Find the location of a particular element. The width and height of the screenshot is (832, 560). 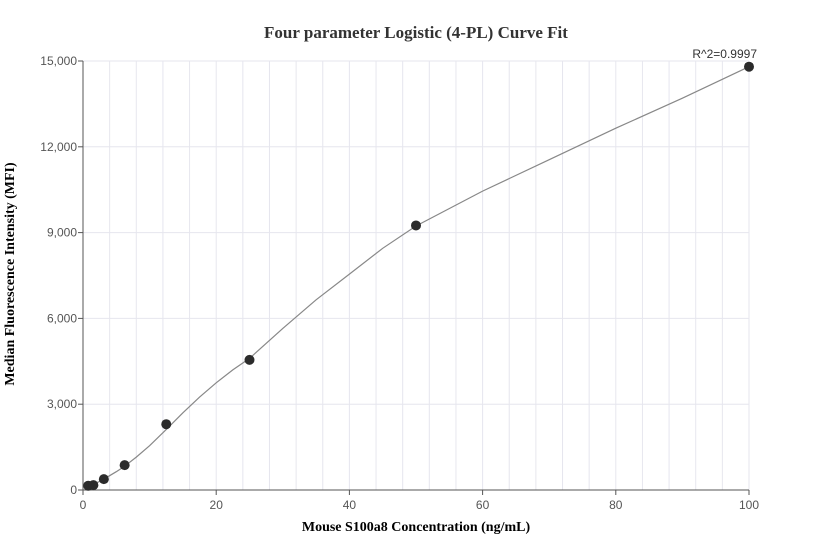

x-tick-label: 60 is located at coordinates (483, 505).